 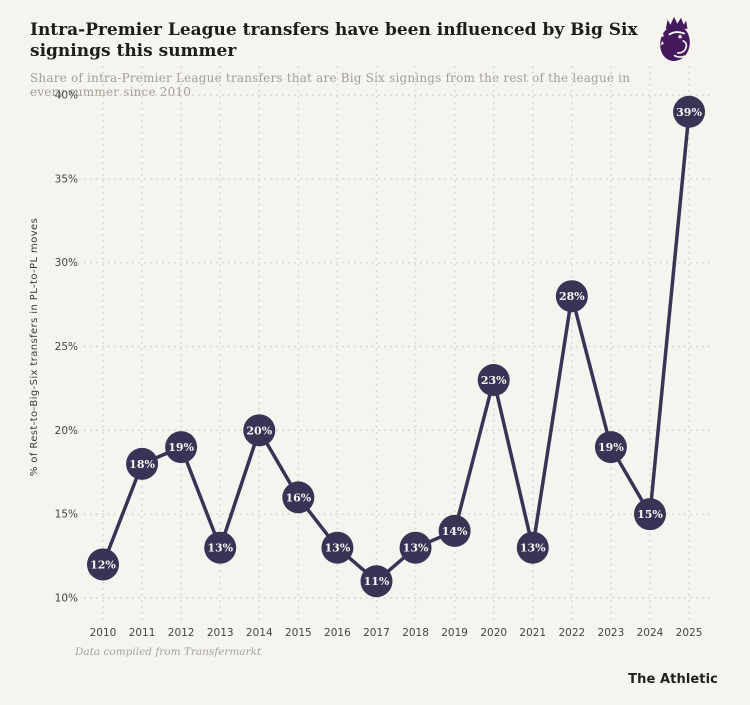 I want to click on y-tick-label: 20%, so click(x=66, y=431).